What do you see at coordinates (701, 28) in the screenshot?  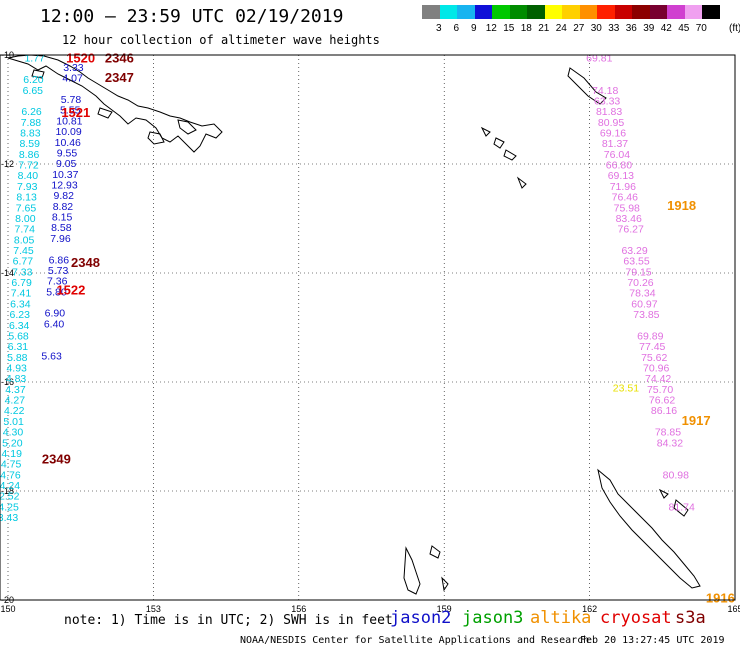 I see `scale-label: 70` at bounding box center [701, 28].